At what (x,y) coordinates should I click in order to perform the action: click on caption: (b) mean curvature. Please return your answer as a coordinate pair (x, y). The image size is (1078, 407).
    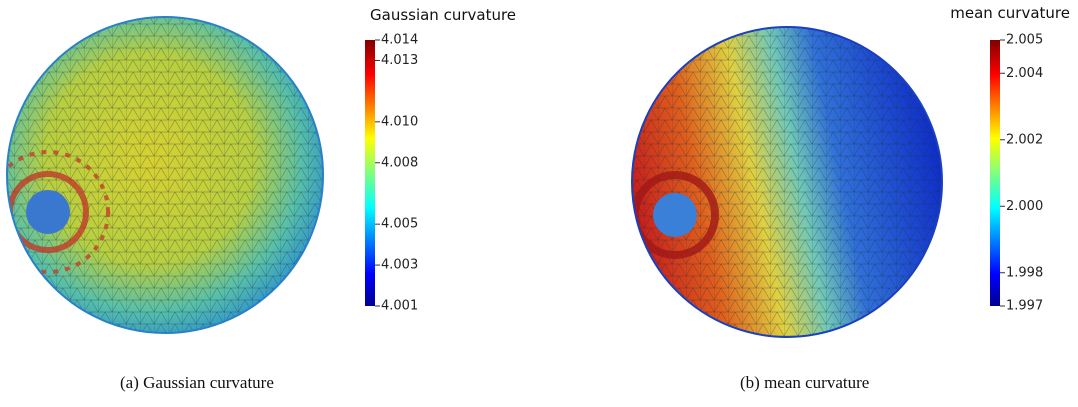
    Looking at the image, I should click on (804, 382).